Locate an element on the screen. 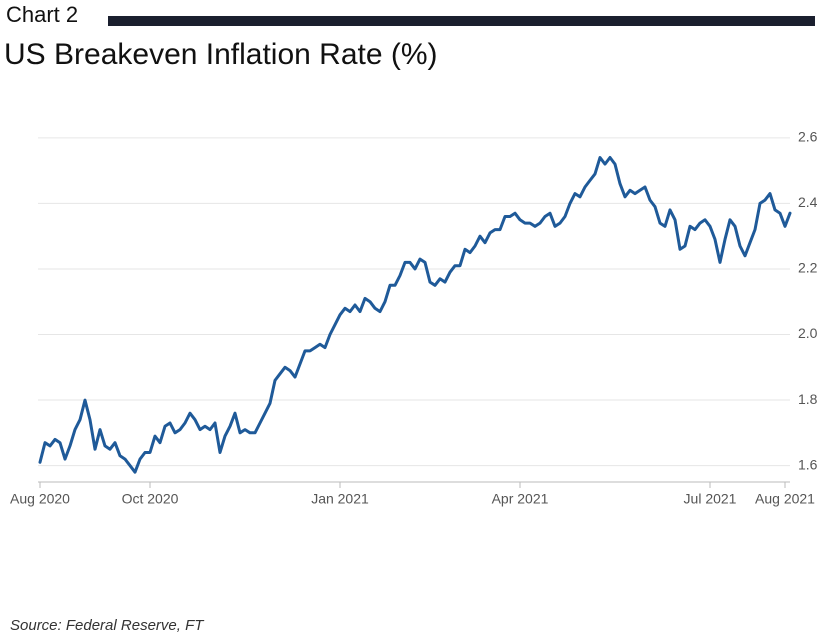  x-tick-label: Oct 2020 is located at coordinates (150, 499).